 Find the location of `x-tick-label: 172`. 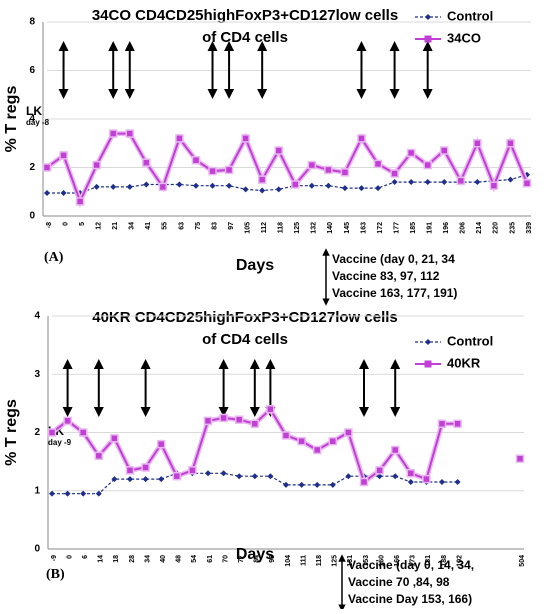

x-tick-label: 172 is located at coordinates (380, 228).